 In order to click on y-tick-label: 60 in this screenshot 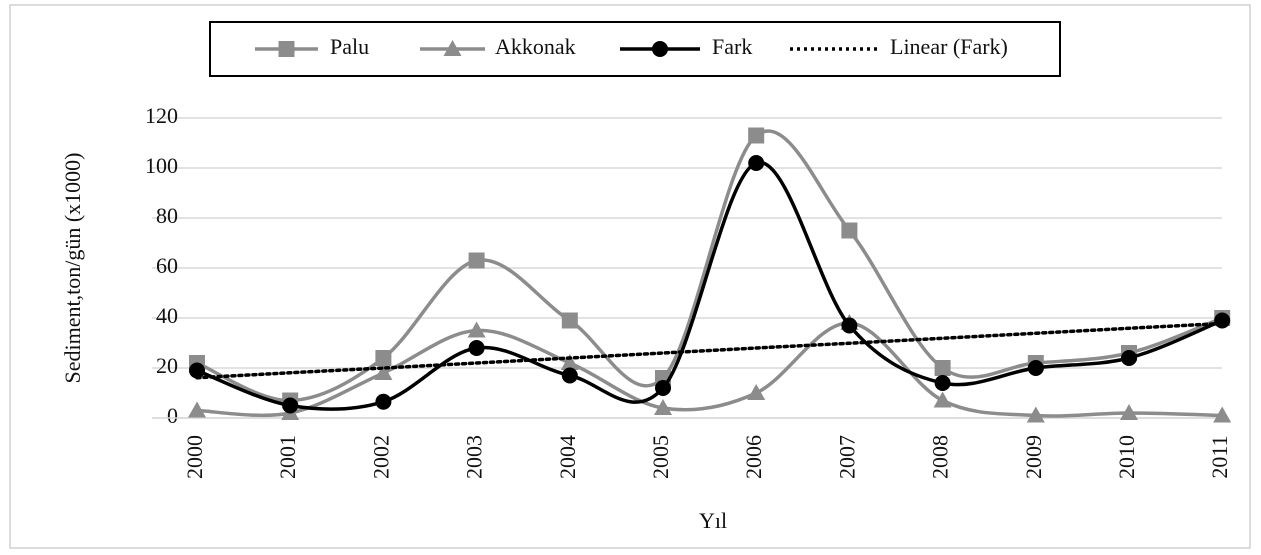, I will do `click(167, 265)`.